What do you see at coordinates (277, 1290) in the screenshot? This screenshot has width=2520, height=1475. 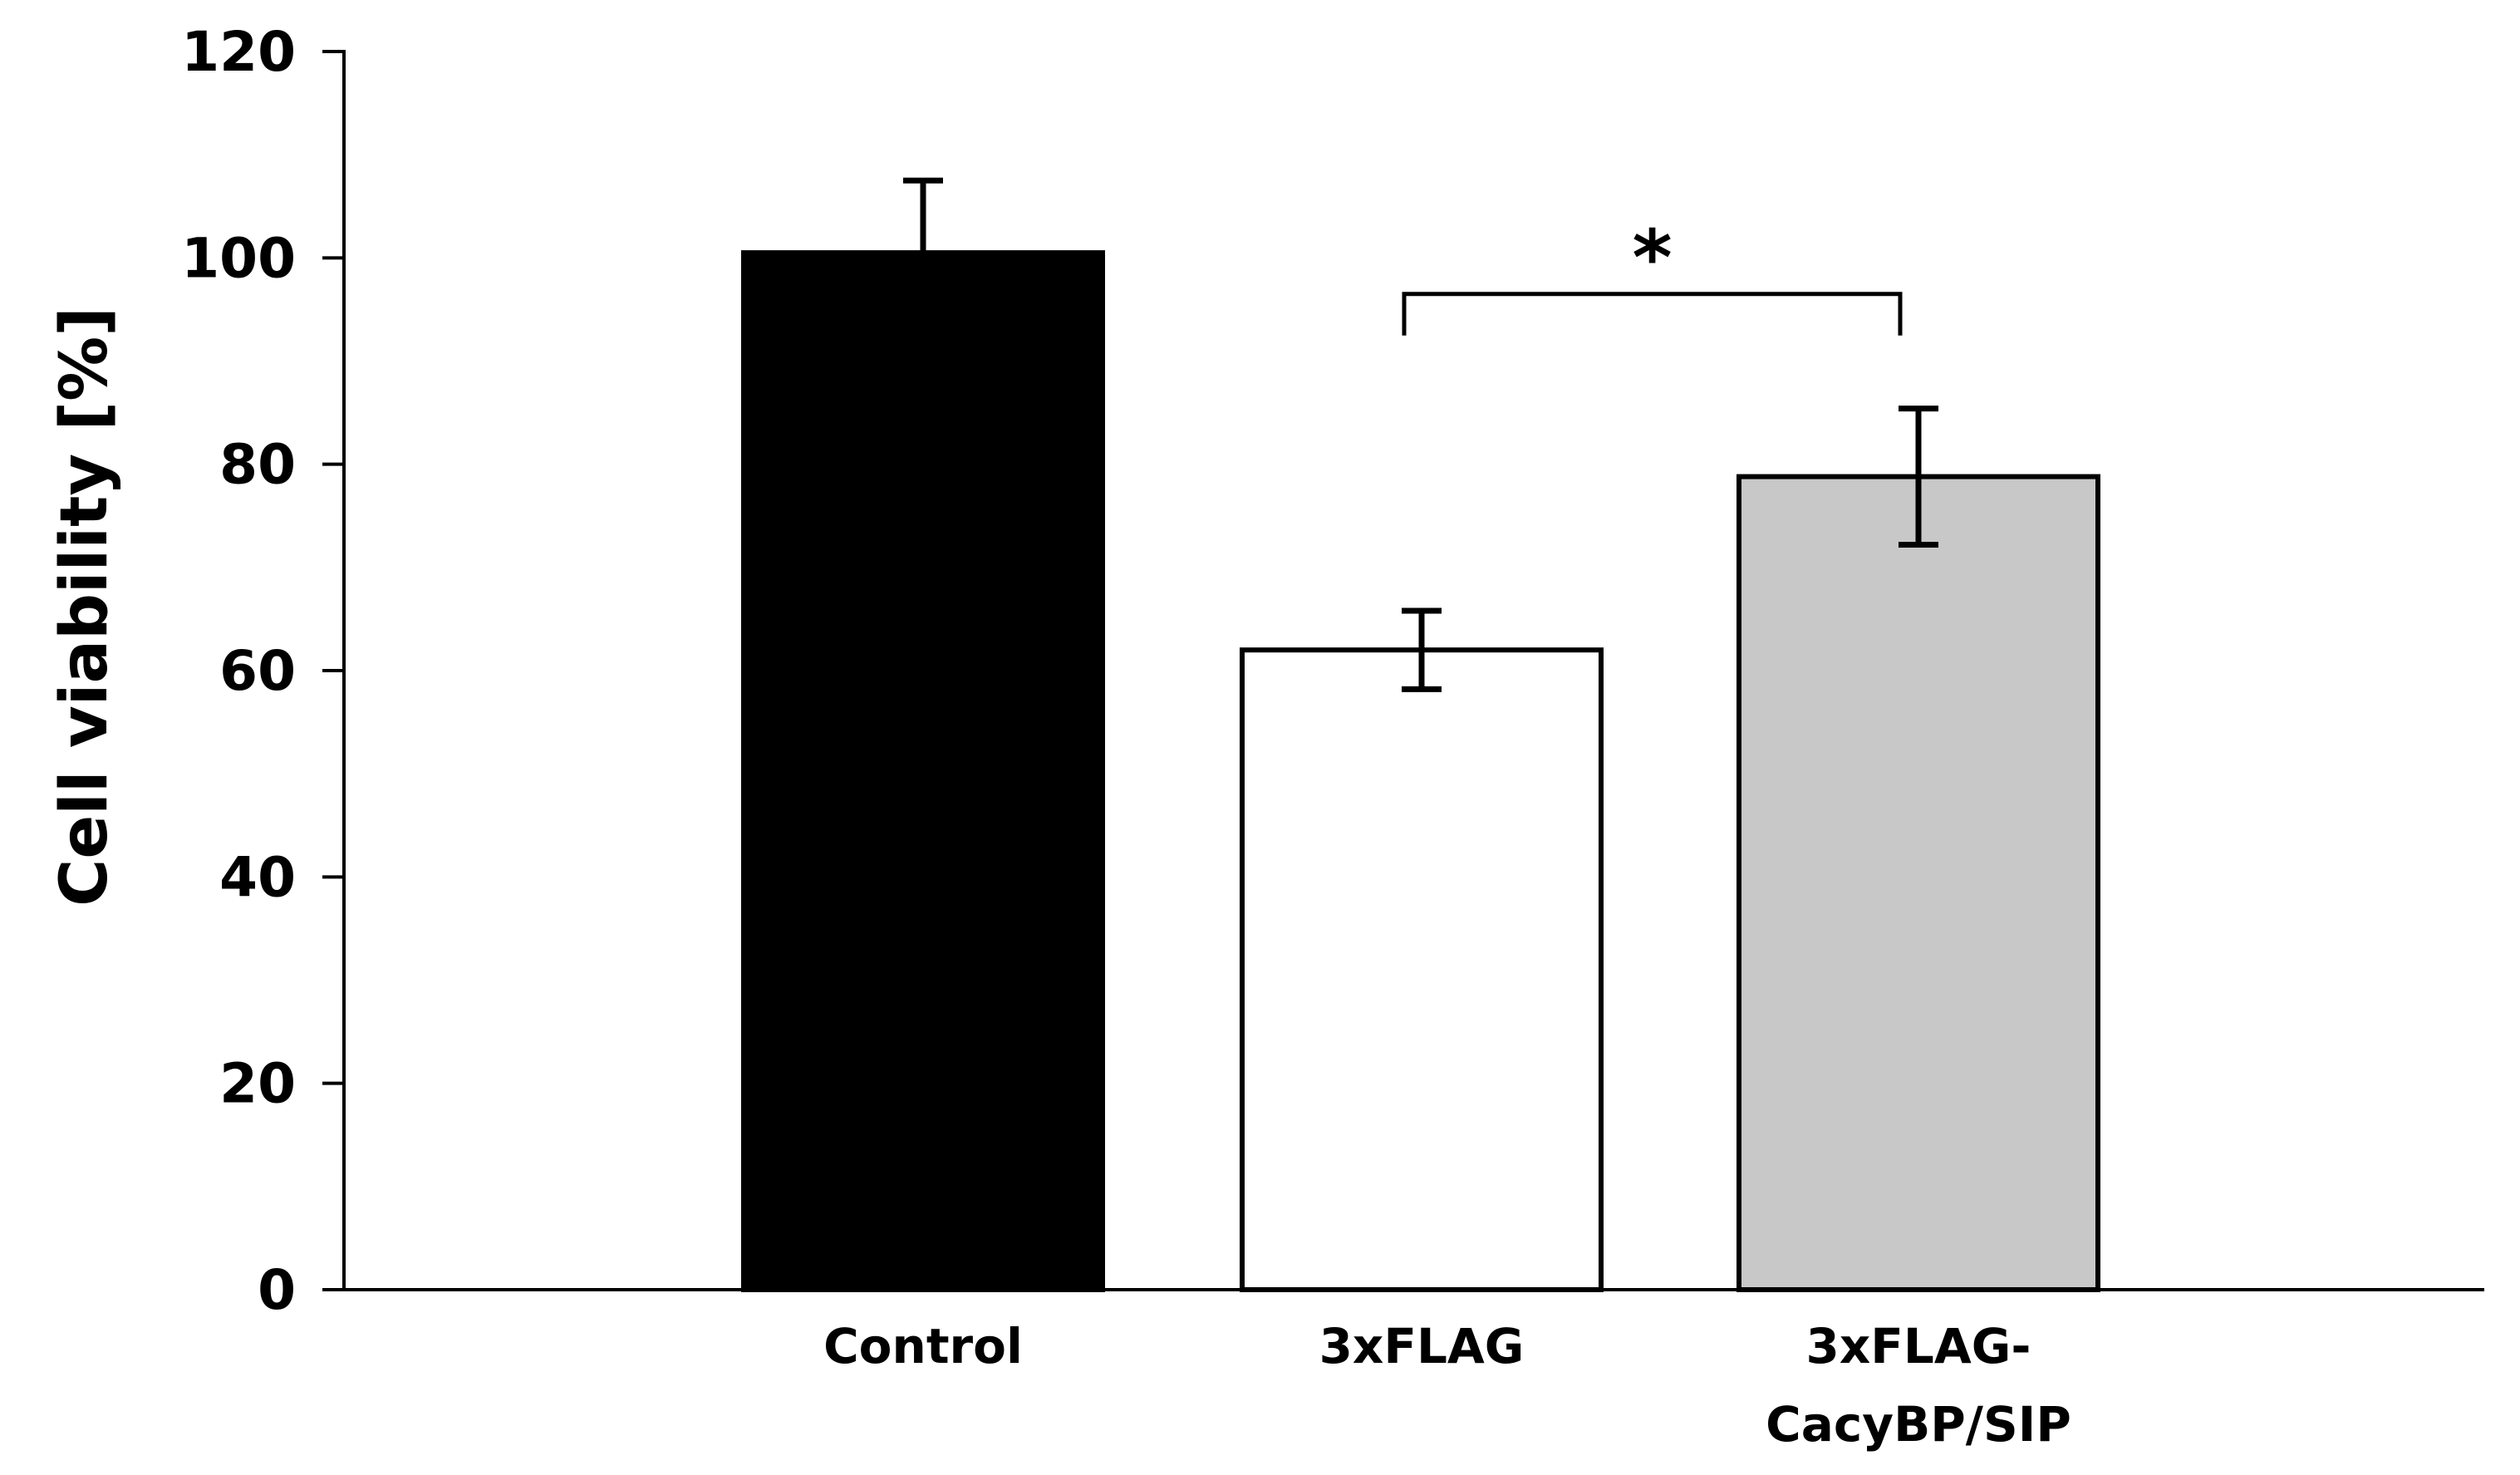 I see `y-tick-label: 0` at bounding box center [277, 1290].